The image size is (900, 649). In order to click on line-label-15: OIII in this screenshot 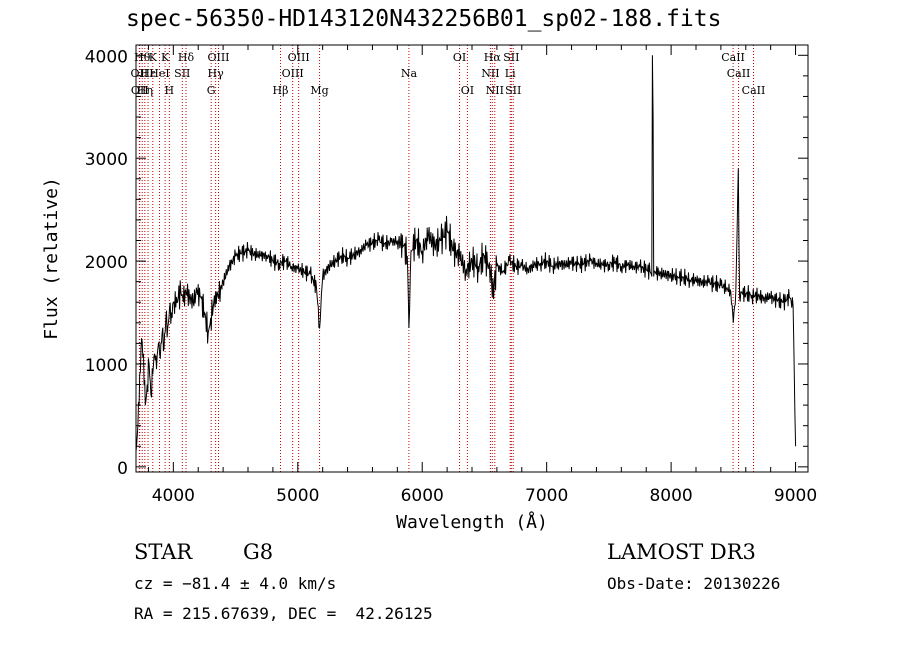, I will do `click(293, 73)`.